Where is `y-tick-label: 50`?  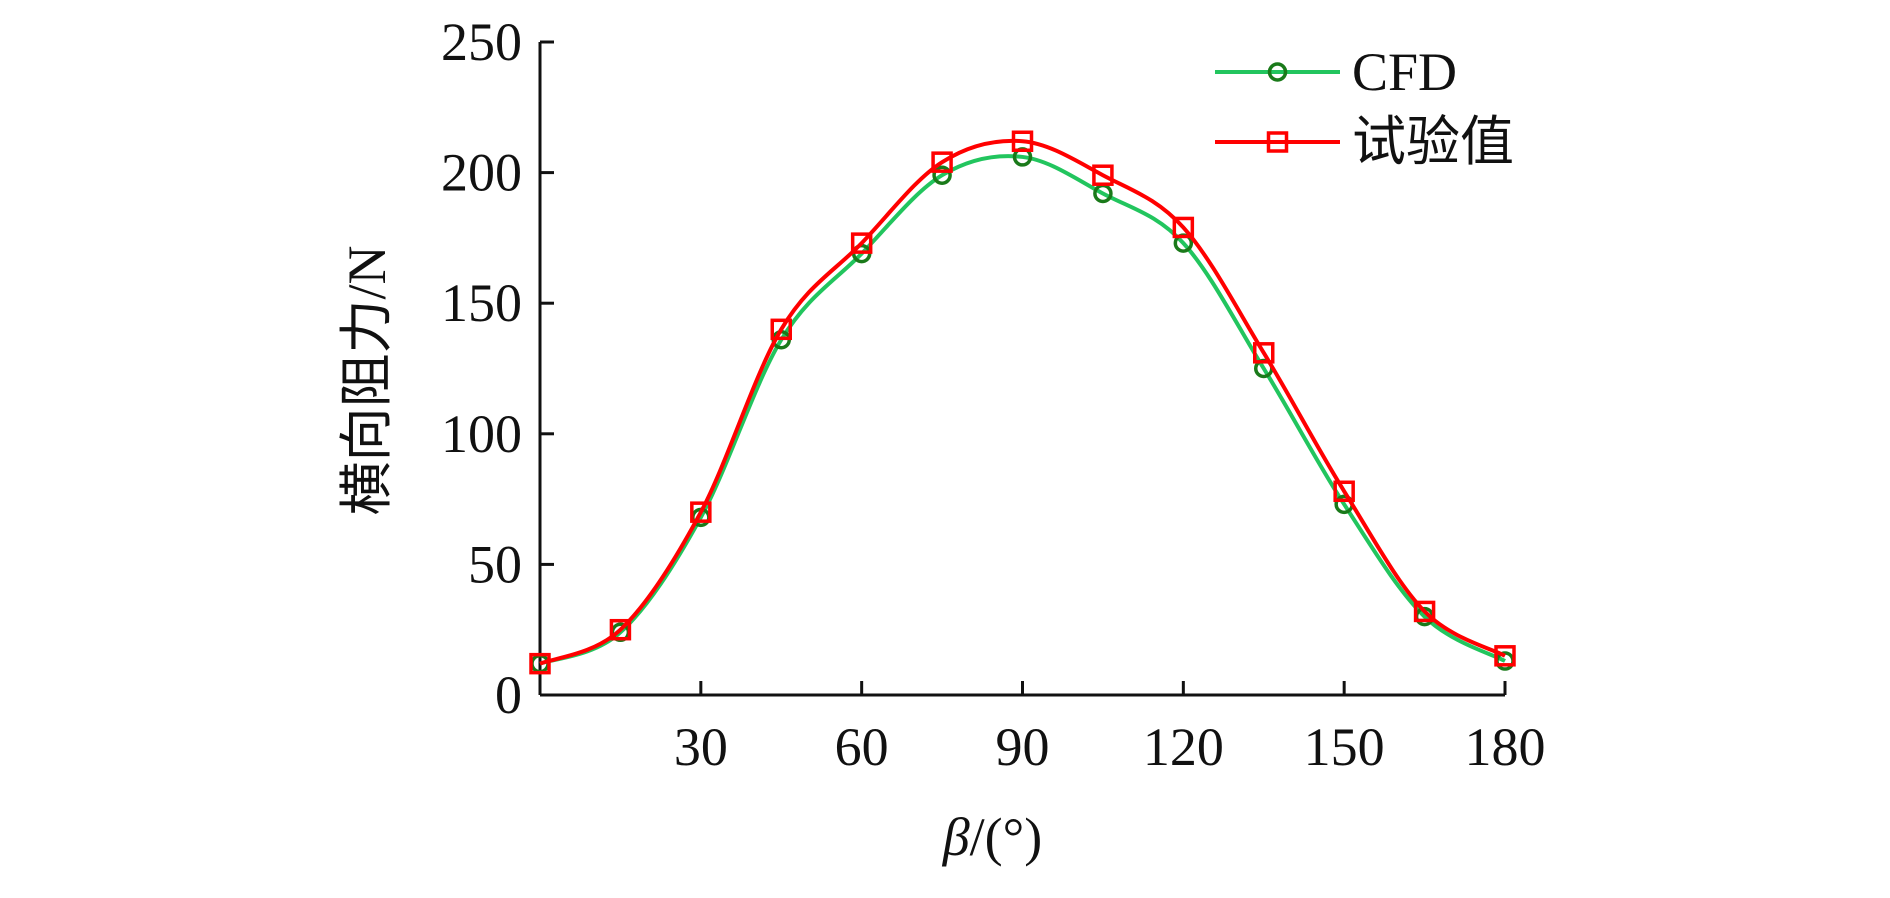
y-tick-label: 50 is located at coordinates (495, 564).